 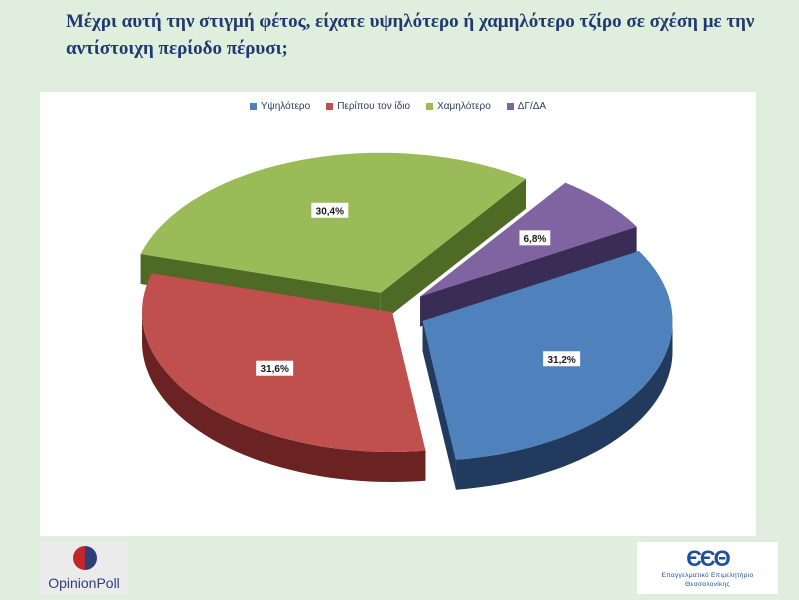 I want to click on data-label-text: 31,2%, so click(x=561, y=360).